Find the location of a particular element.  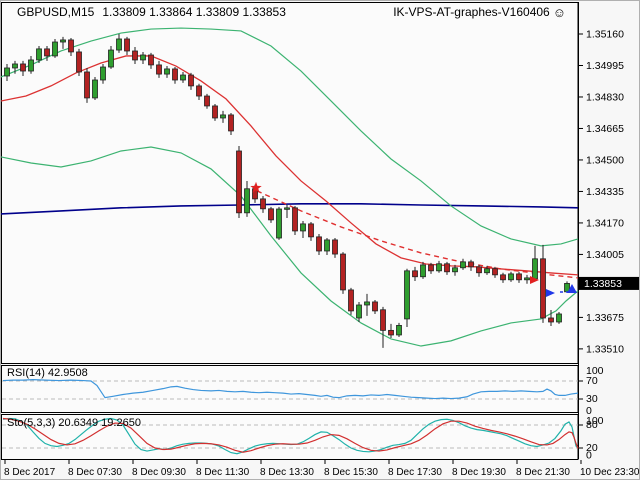

sto-level-label: 80 is located at coordinates (592, 425).